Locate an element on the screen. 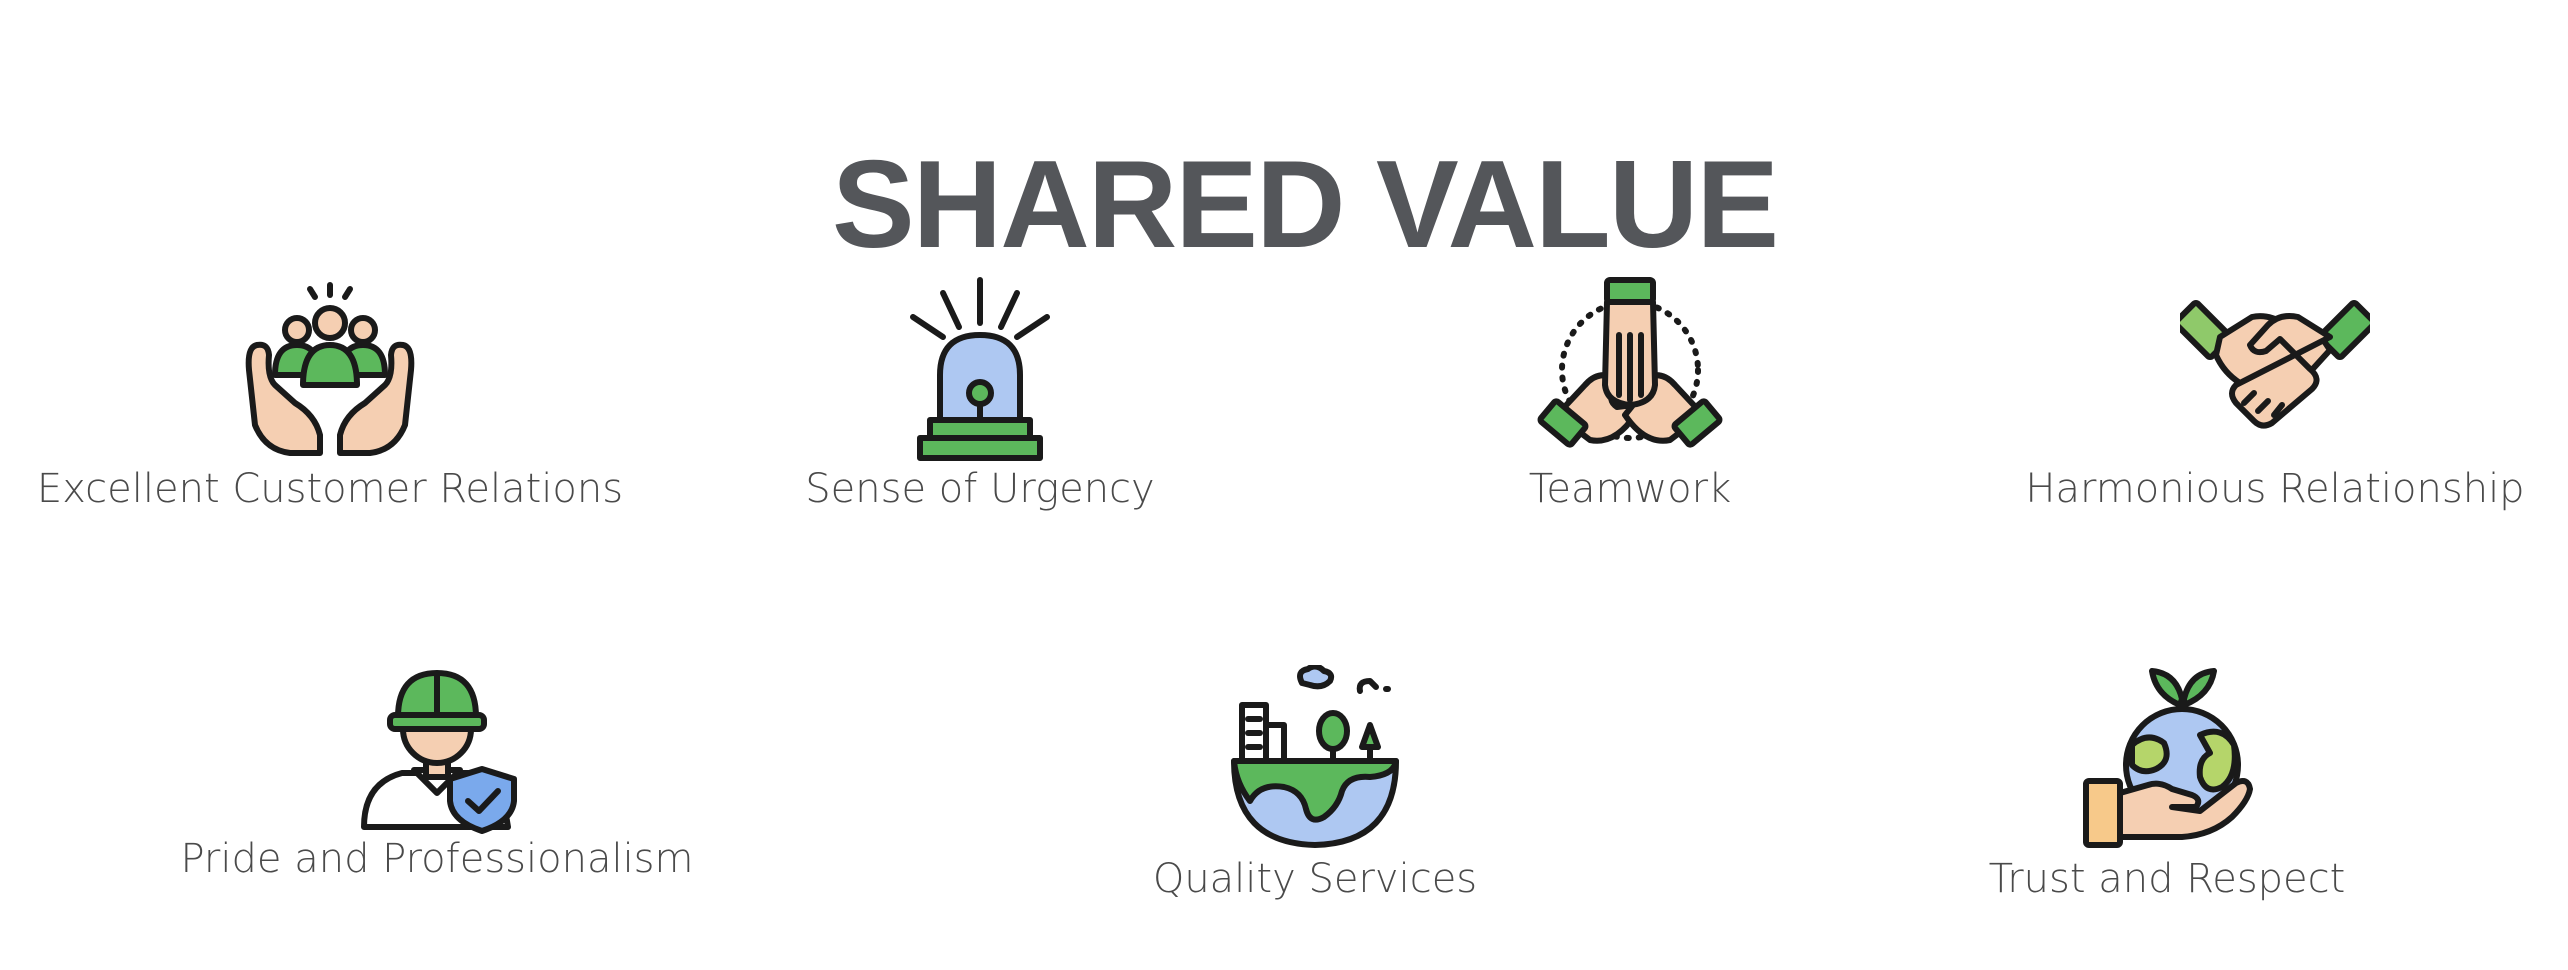 The image size is (2568, 970). value-item-sense-of-urgency: Sense of Urgency is located at coordinates (980, 394).